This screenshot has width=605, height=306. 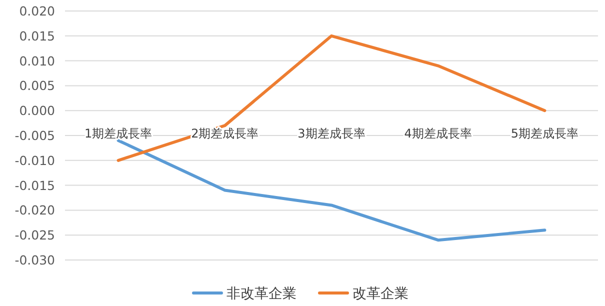 What do you see at coordinates (380, 294) in the screenshot?
I see `legend-label: 改革企業` at bounding box center [380, 294].